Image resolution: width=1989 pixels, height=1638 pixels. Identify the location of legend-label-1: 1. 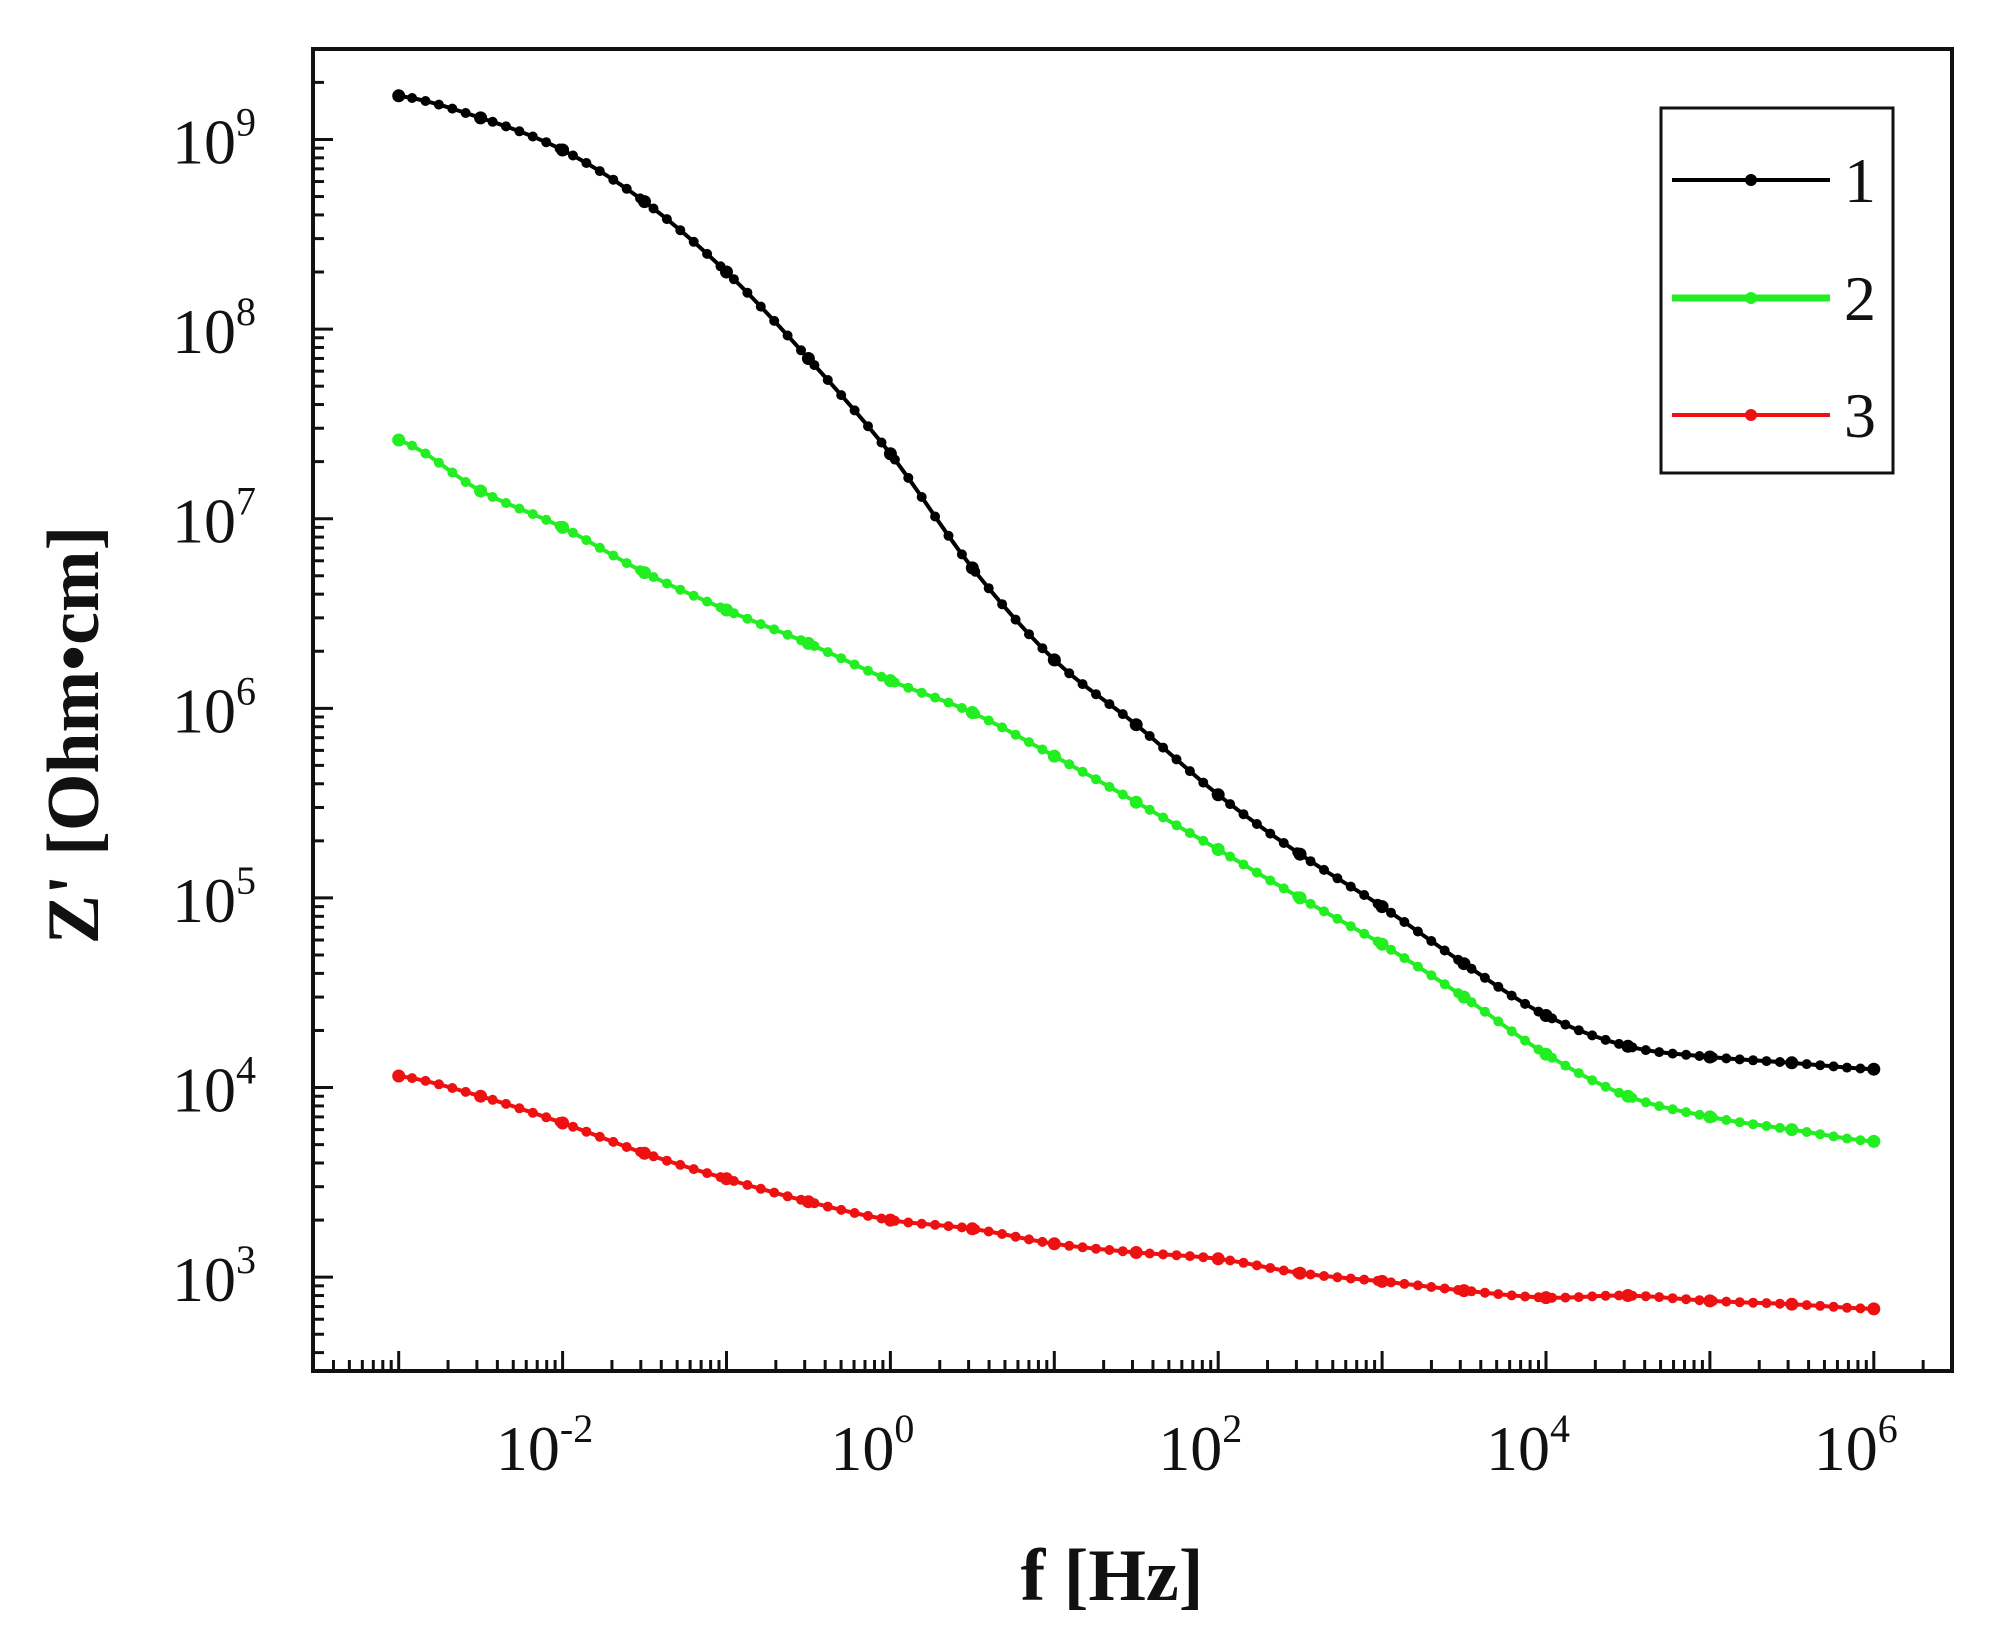
(1860, 180).